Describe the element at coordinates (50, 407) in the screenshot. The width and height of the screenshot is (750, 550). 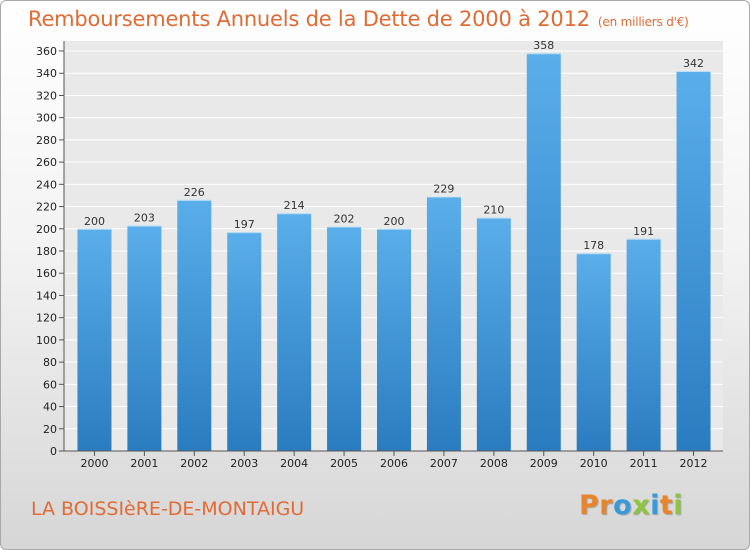
I see `y-tick-label: 40` at that location.